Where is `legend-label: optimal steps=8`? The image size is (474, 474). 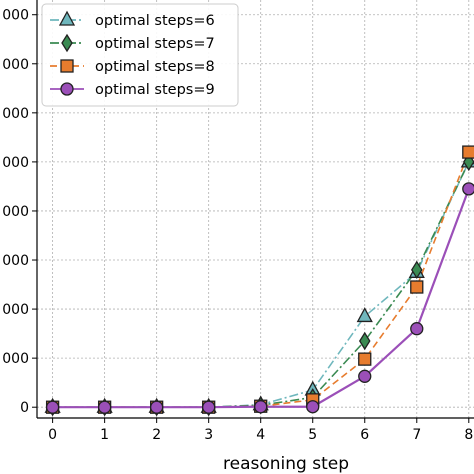
legend-label: optimal steps=8 is located at coordinates (155, 67).